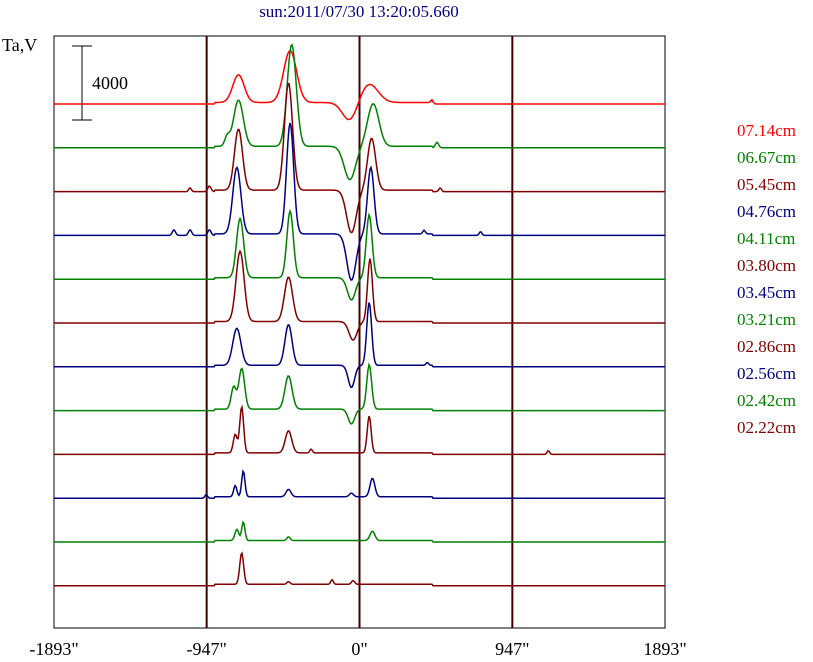  Describe the element at coordinates (766, 211) in the screenshot. I see `legend-item-04.76cm: 04.76cm` at that location.